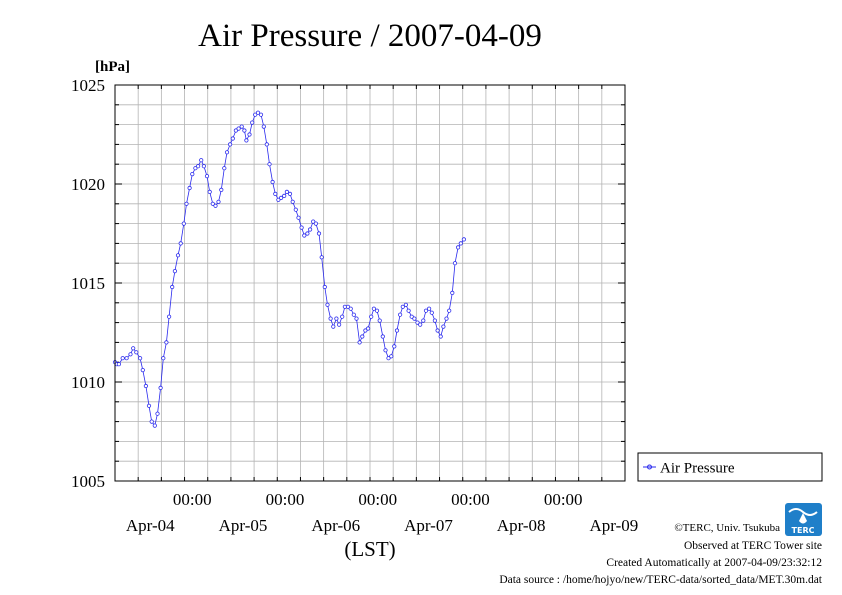 The width and height of the screenshot is (842, 595). Describe the element at coordinates (727, 528) in the screenshot. I see `copyright-text: ©TERC, Univ. Tsukuba` at that location.